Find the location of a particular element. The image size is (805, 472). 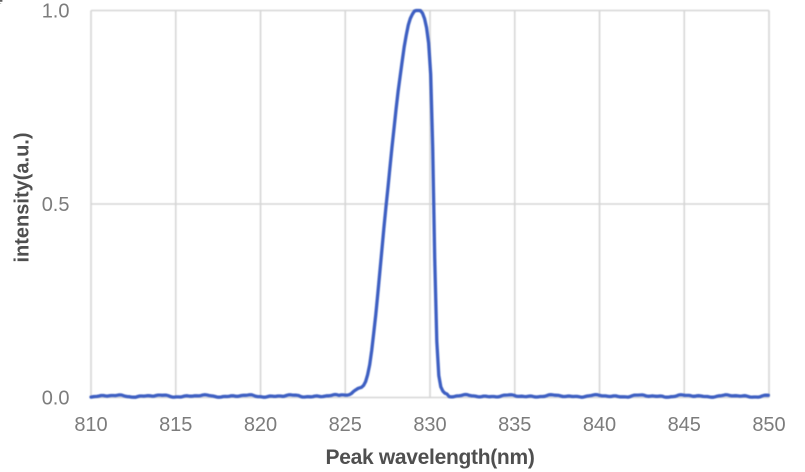

svg-text: 0.5 is located at coordinates (56, 205).